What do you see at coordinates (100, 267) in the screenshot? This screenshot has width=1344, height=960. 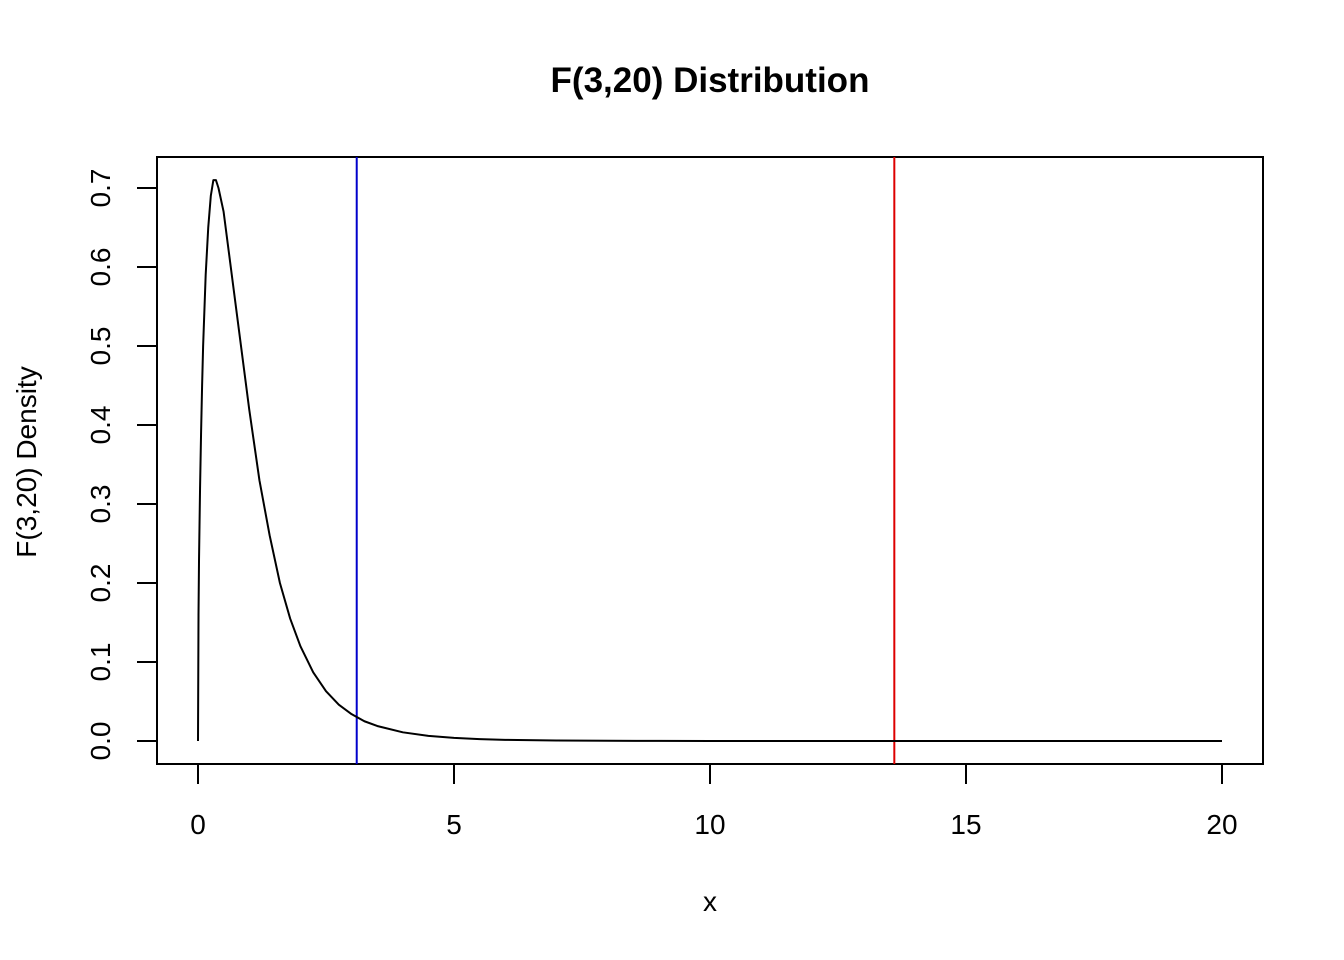 I see `y-tick-label: 0.6` at bounding box center [100, 267].